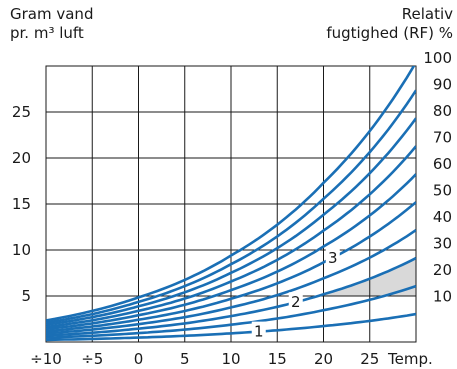 This screenshot has width=457, height=369. What do you see at coordinates (437, 58) in the screenshot?
I see `rh-tick-label: 100` at bounding box center [437, 58].